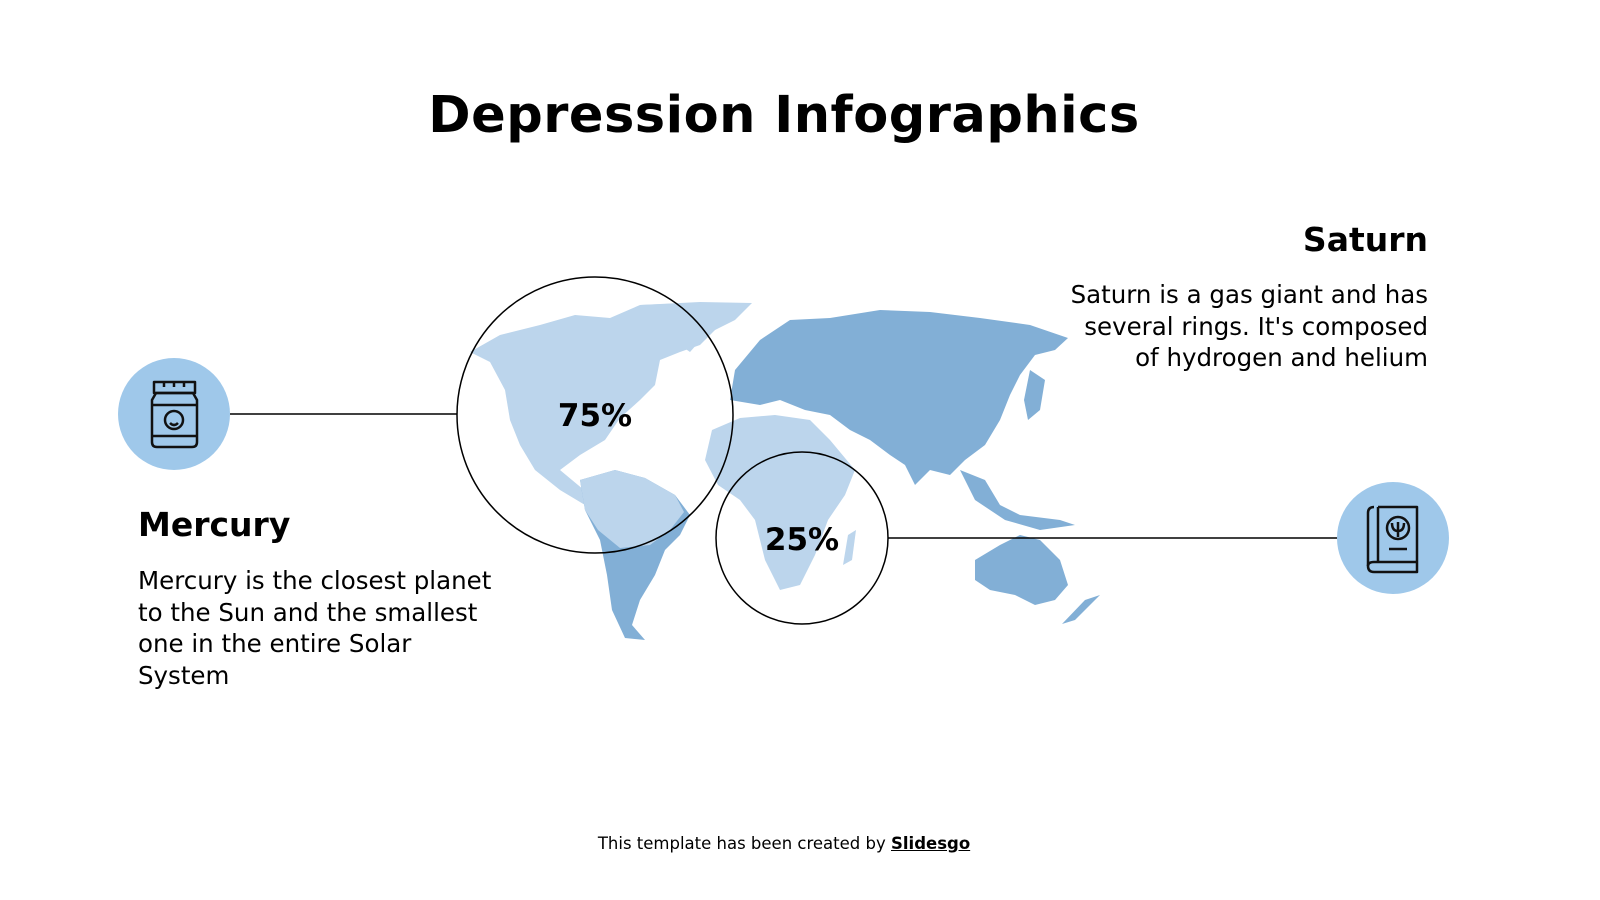  Describe the element at coordinates (214, 524) in the screenshot. I see `mercury-heading: Mercury` at that location.